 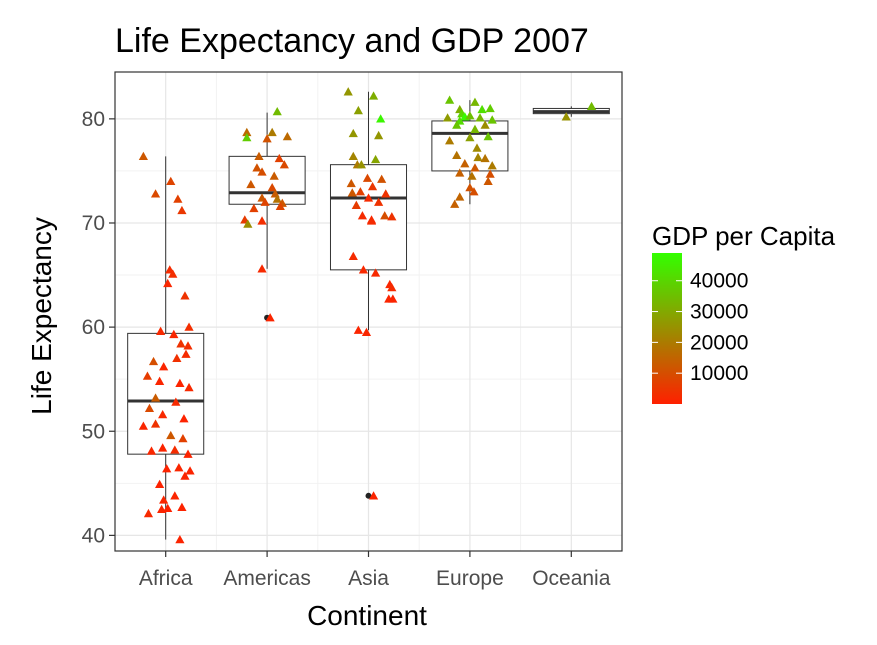 I want to click on legend-title: GDP per Capita, so click(x=744, y=236).